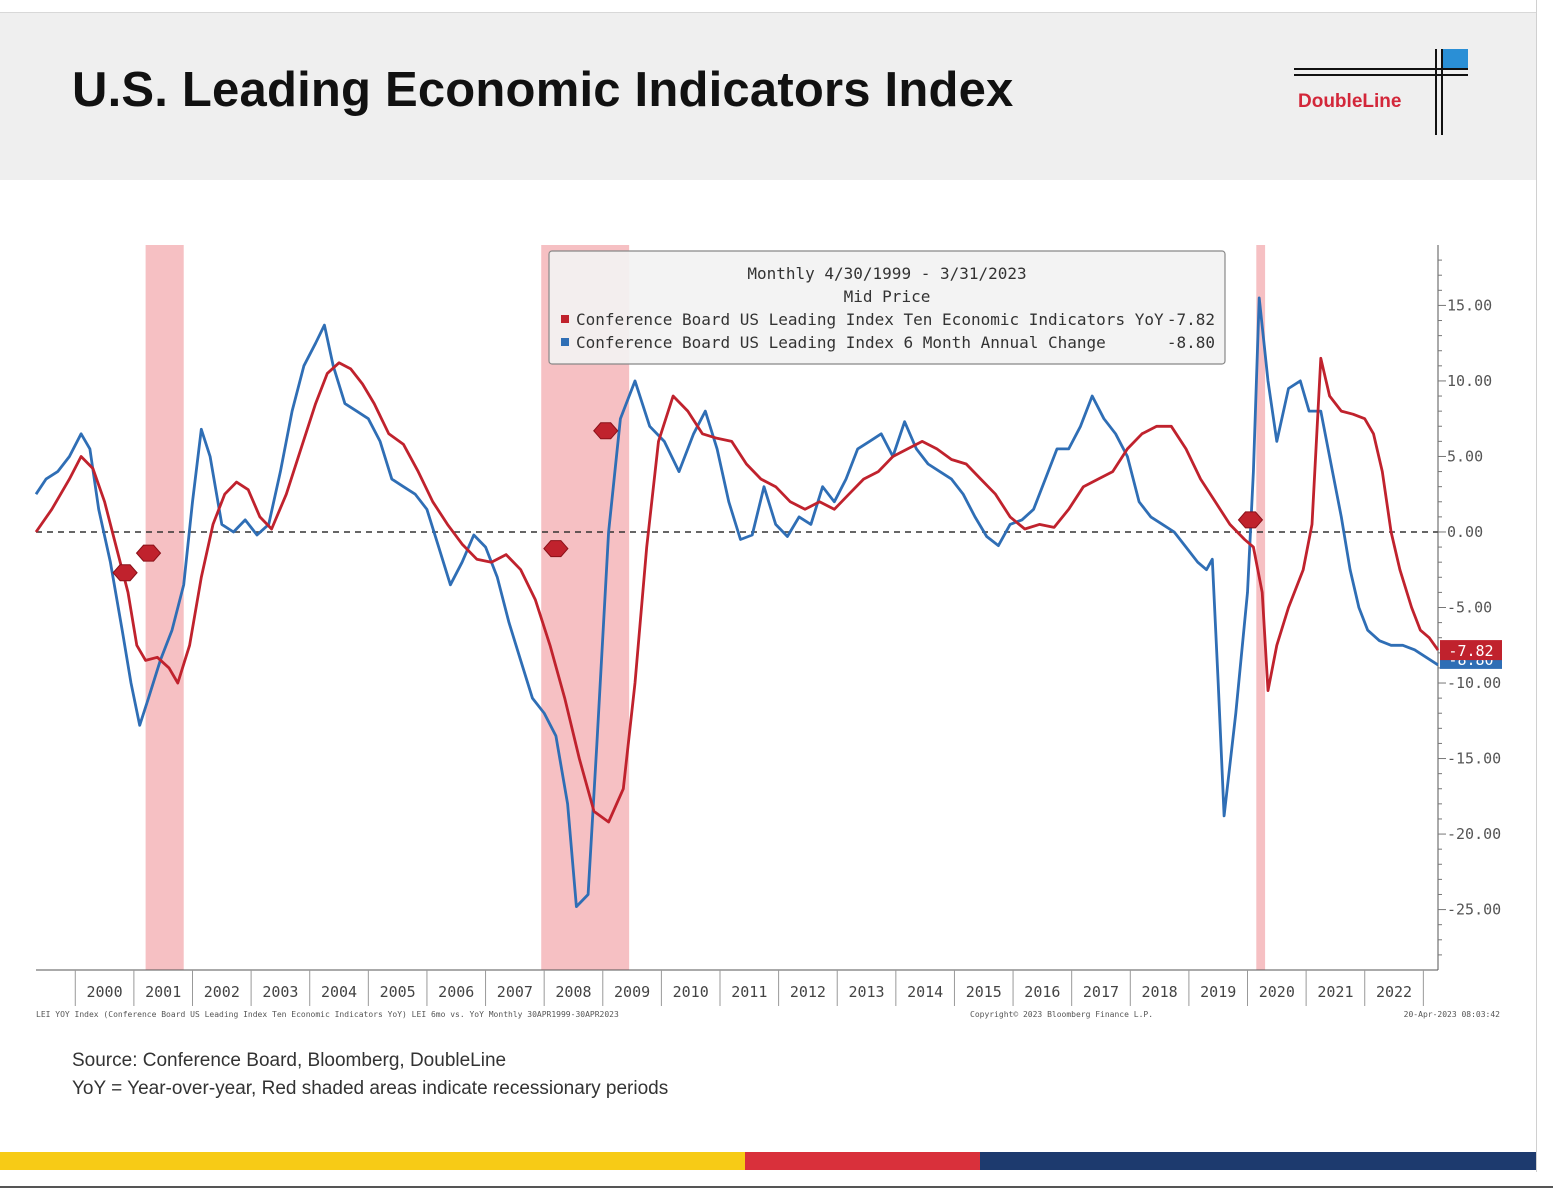 Image resolution: width=1553 pixels, height=1200 pixels. I want to click on x-tick-label: 2009, so click(632, 992).